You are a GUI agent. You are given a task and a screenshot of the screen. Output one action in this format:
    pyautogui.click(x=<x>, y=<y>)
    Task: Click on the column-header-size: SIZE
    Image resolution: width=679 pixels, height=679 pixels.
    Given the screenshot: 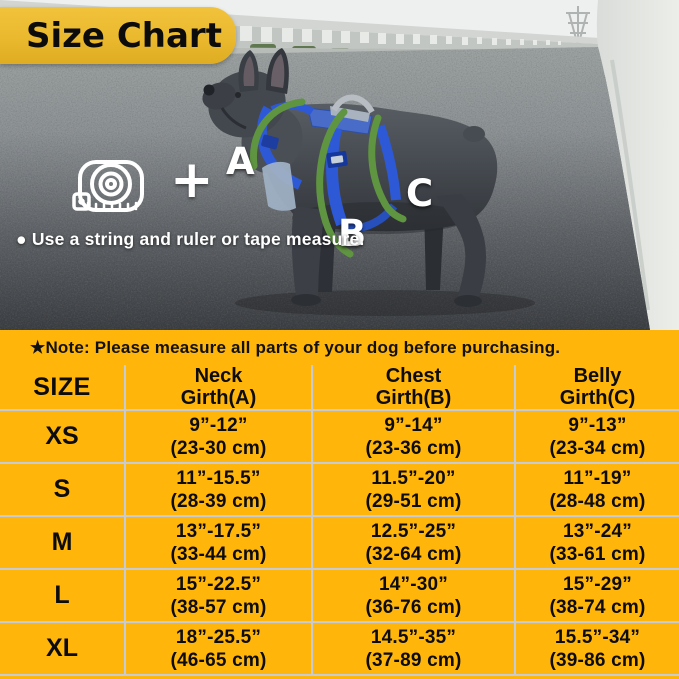 What is the action you would take?
    pyautogui.click(x=62, y=387)
    